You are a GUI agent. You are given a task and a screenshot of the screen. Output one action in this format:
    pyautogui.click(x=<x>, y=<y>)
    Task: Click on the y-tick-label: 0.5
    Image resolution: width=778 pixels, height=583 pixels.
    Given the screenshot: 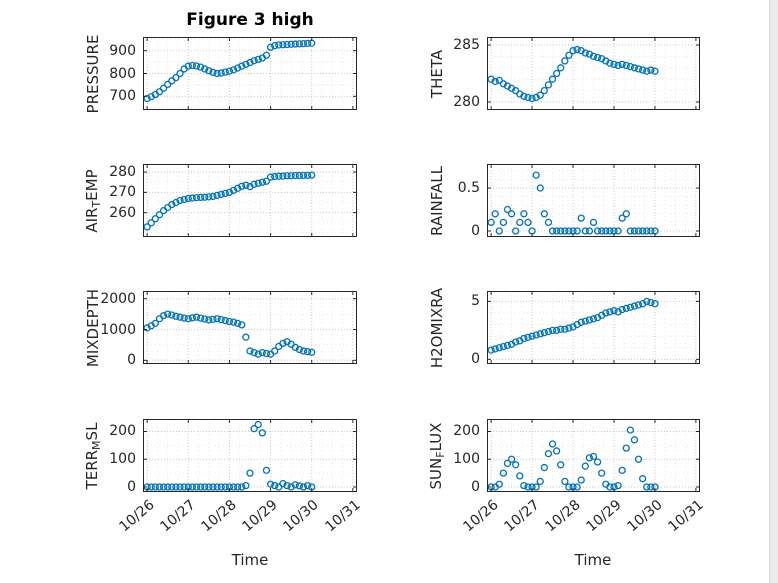 What is the action you would take?
    pyautogui.click(x=468, y=188)
    